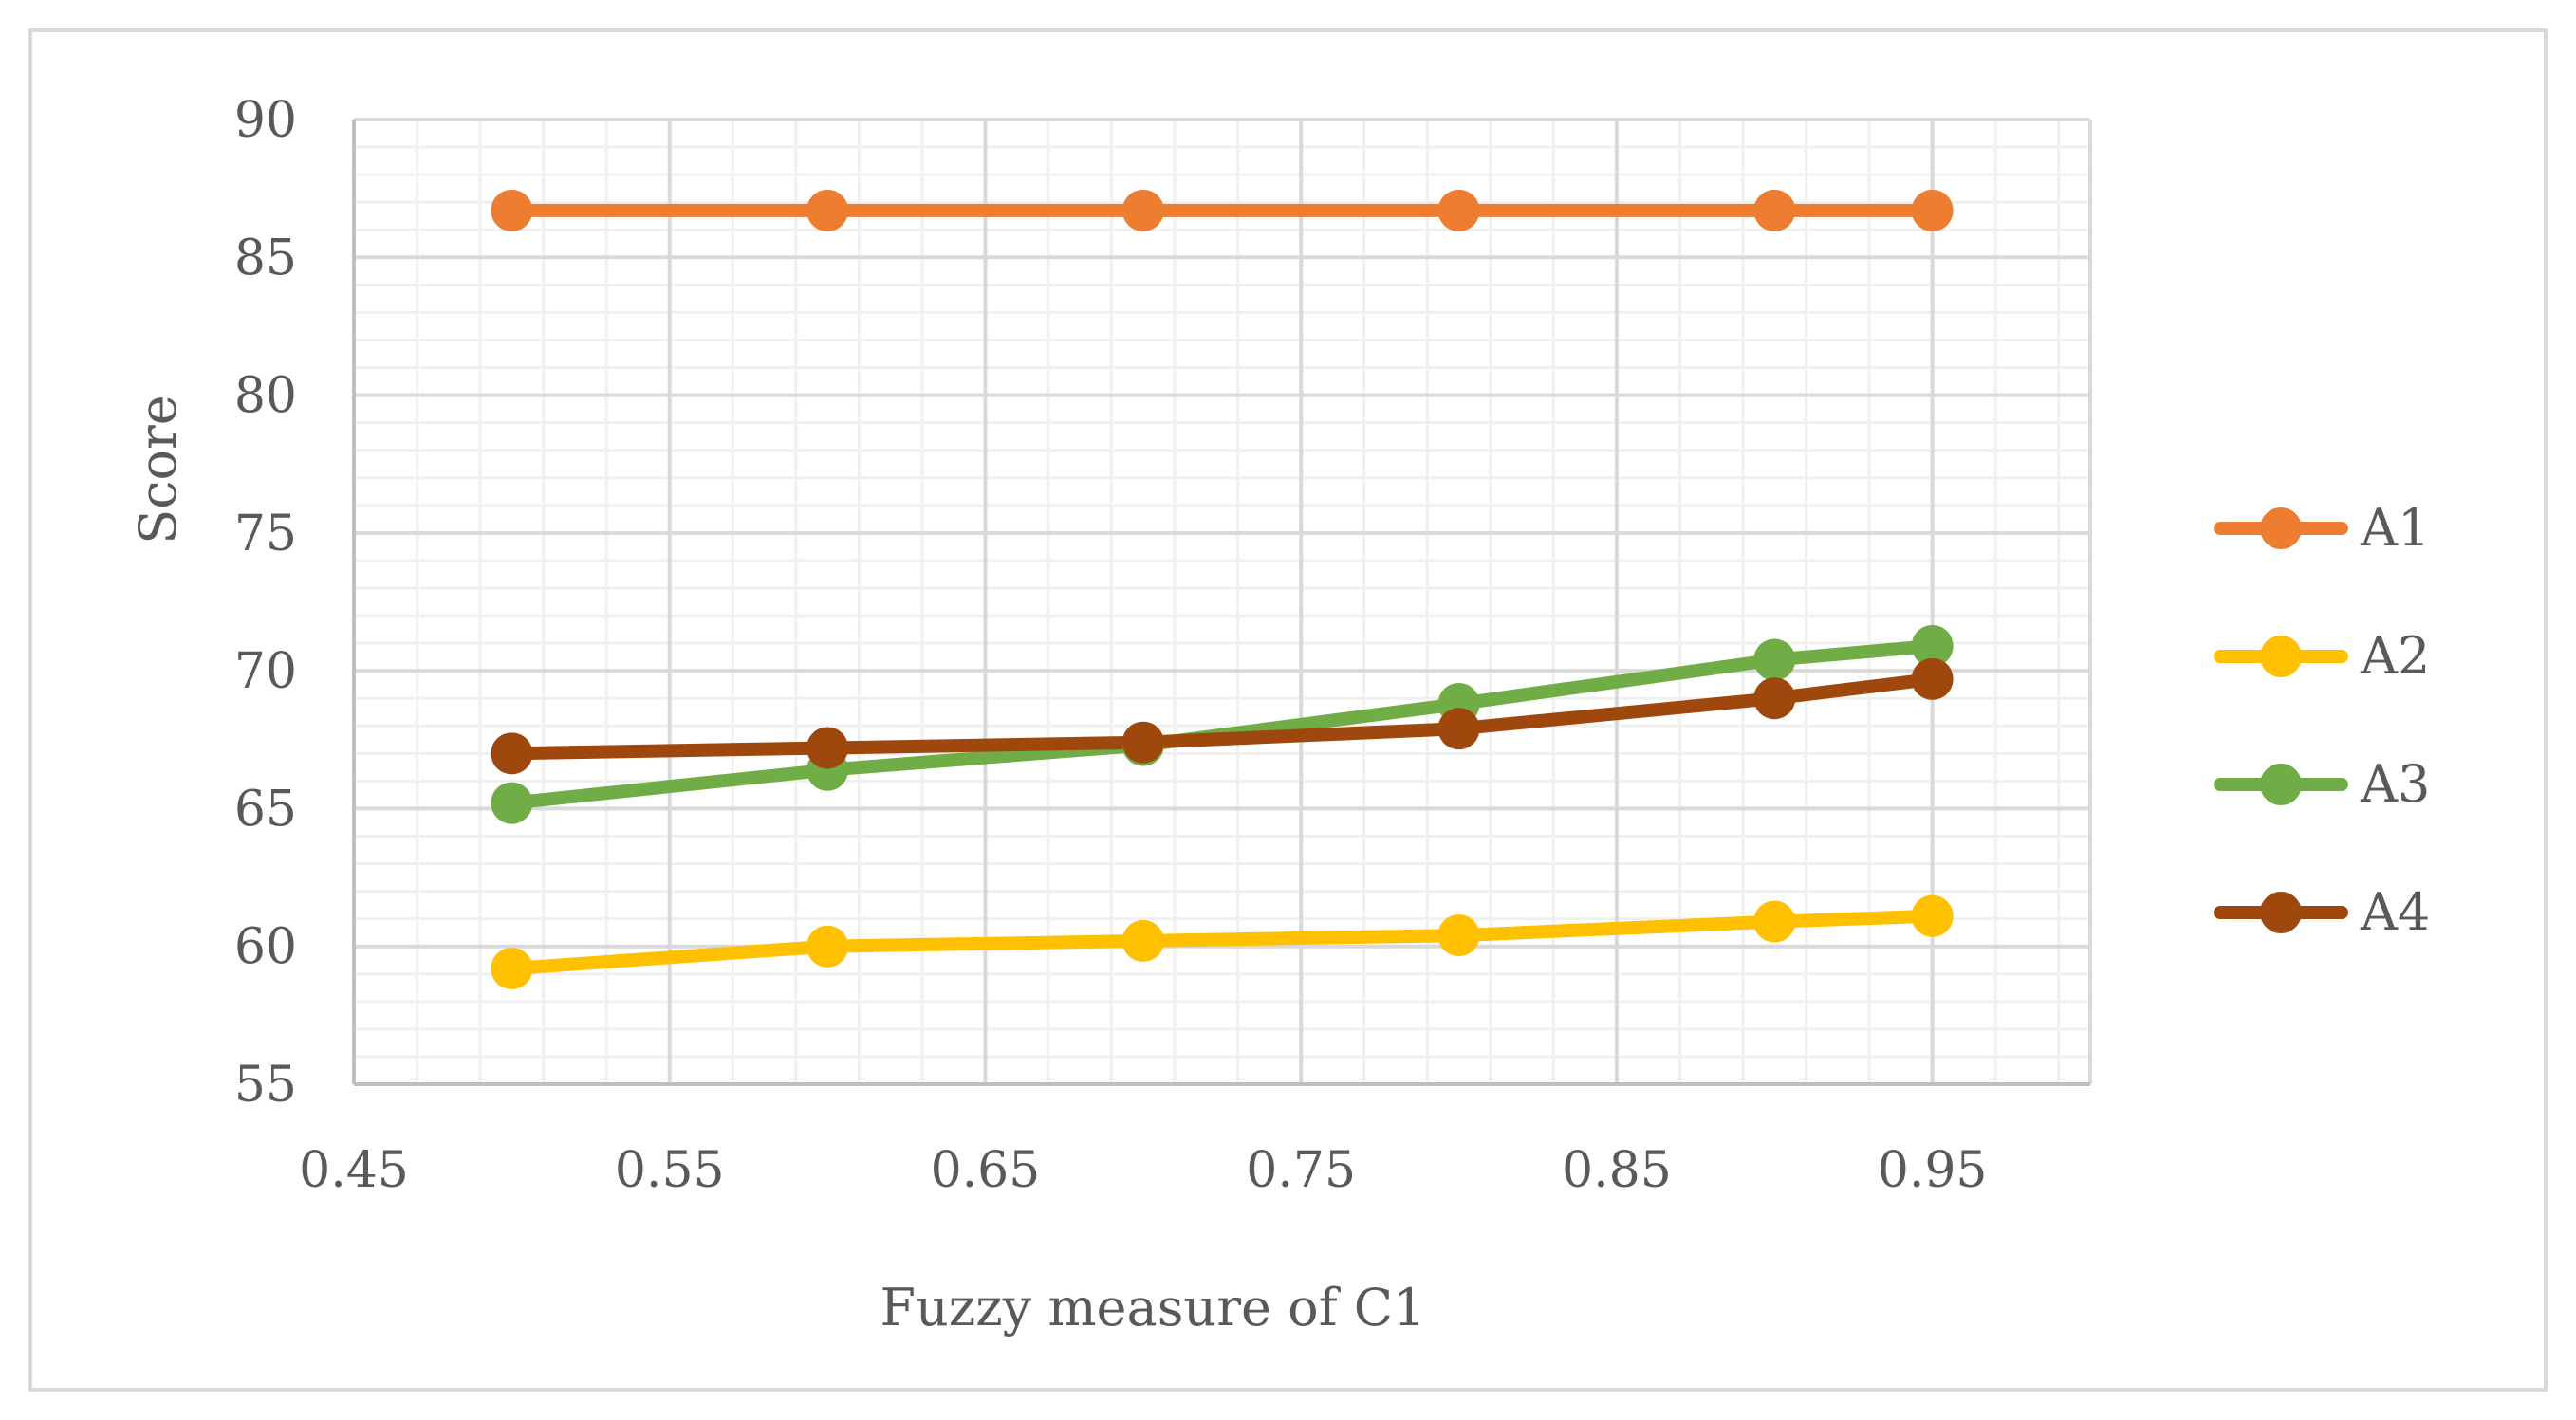 This screenshot has height=1420, width=2576. I want to click on y-tick-label: 75, so click(265, 534).